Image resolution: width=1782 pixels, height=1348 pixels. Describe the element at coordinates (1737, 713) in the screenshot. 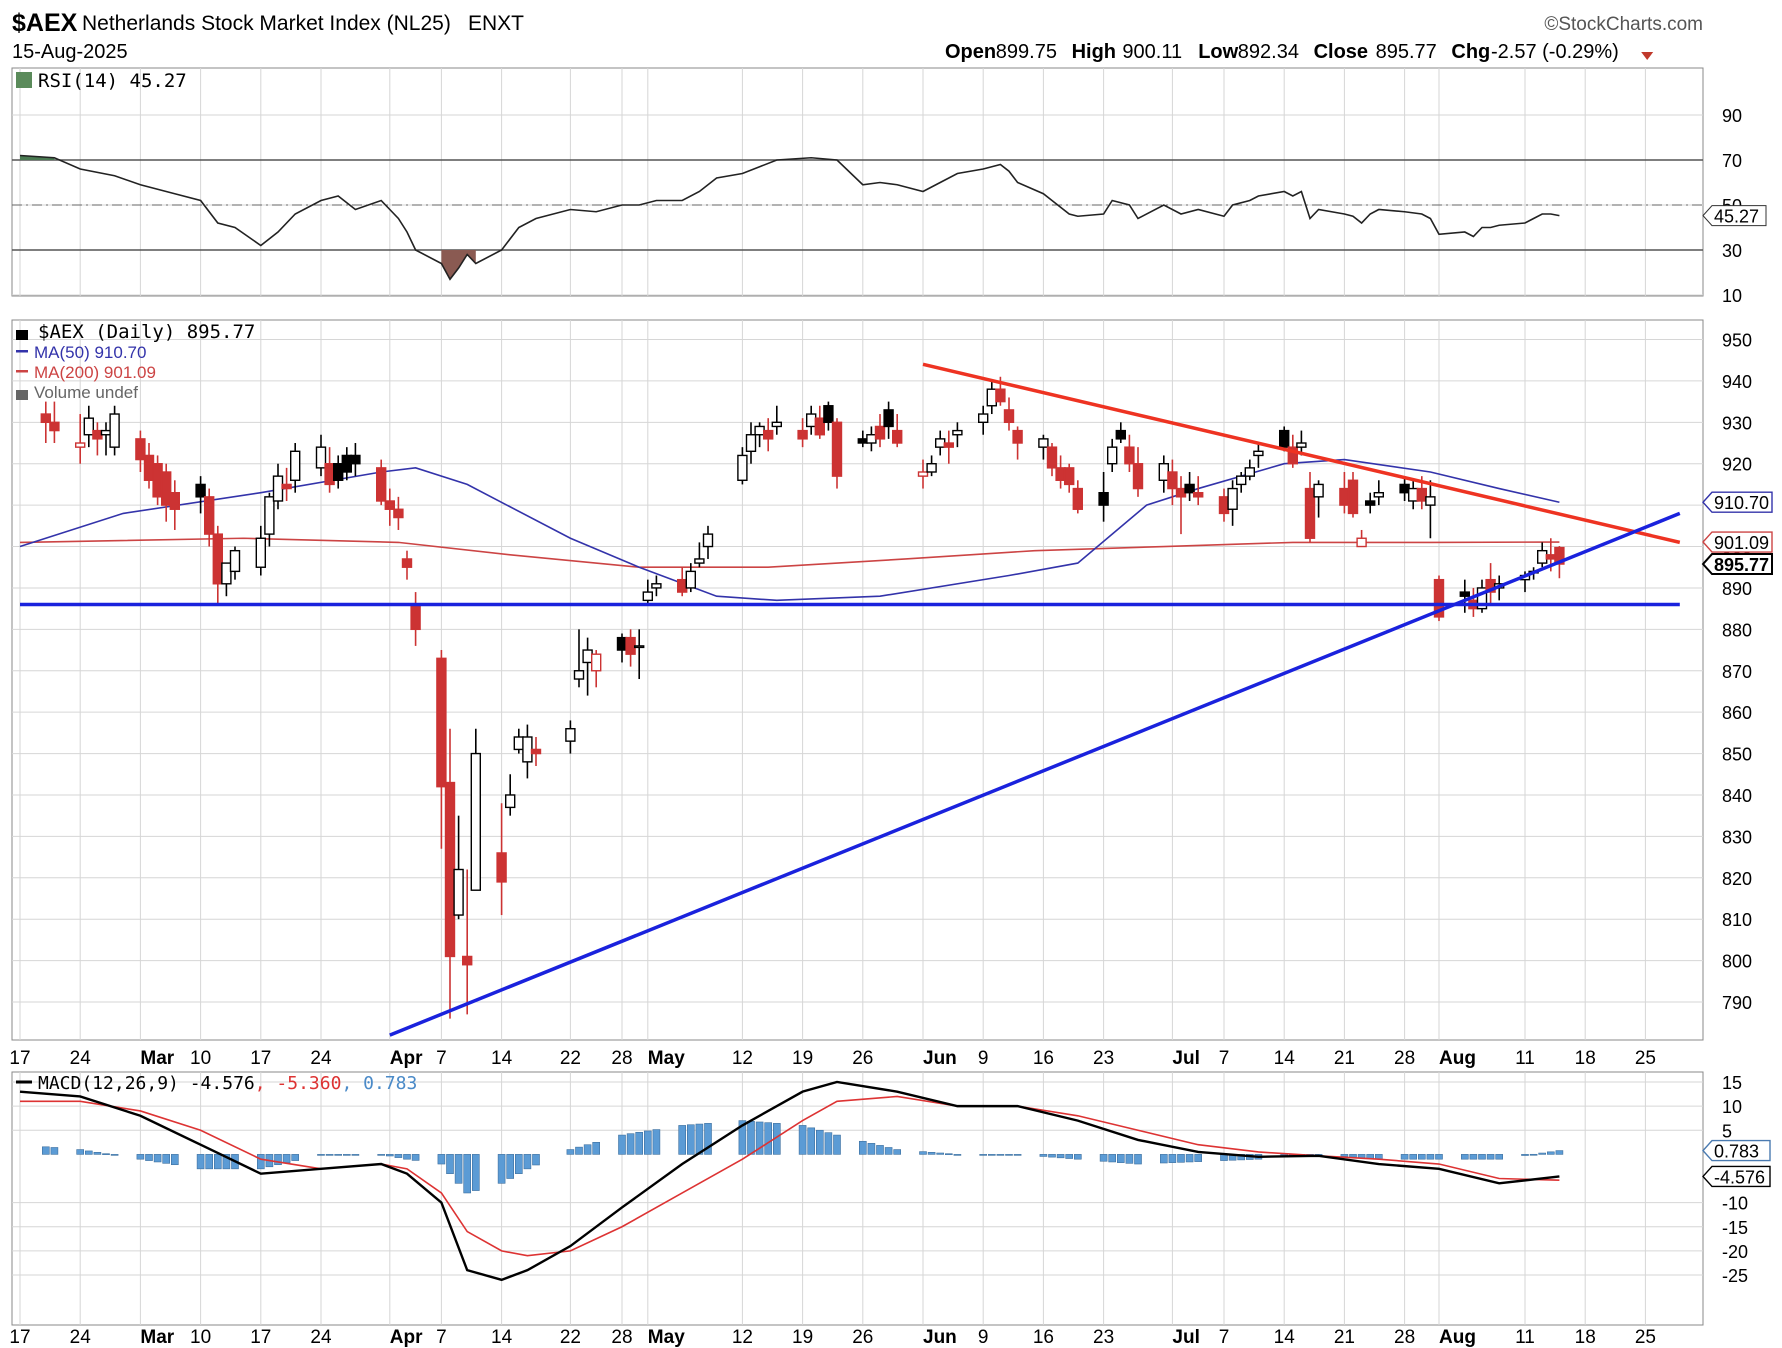

I see `price-tick-label: 860` at that location.